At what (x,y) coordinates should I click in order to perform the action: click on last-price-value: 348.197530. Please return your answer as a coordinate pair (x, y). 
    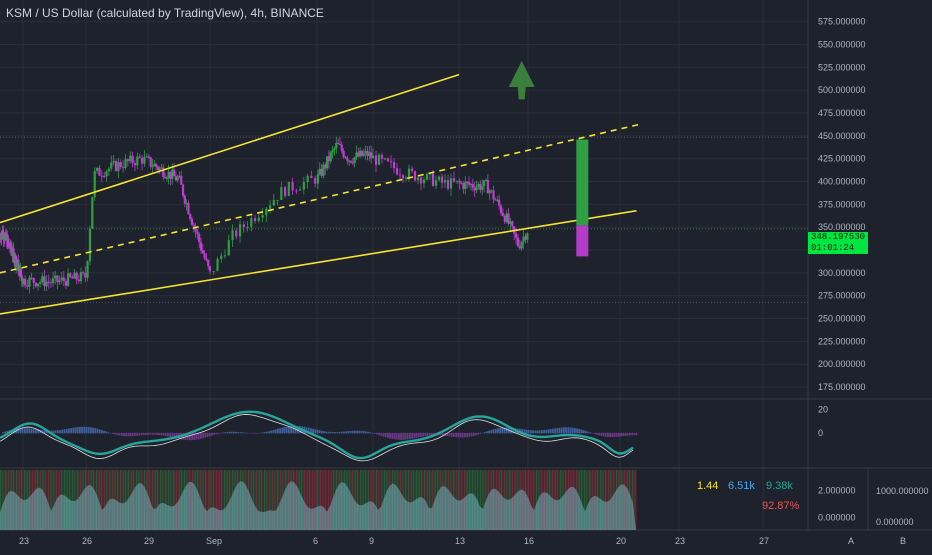
    Looking at the image, I should click on (838, 237).